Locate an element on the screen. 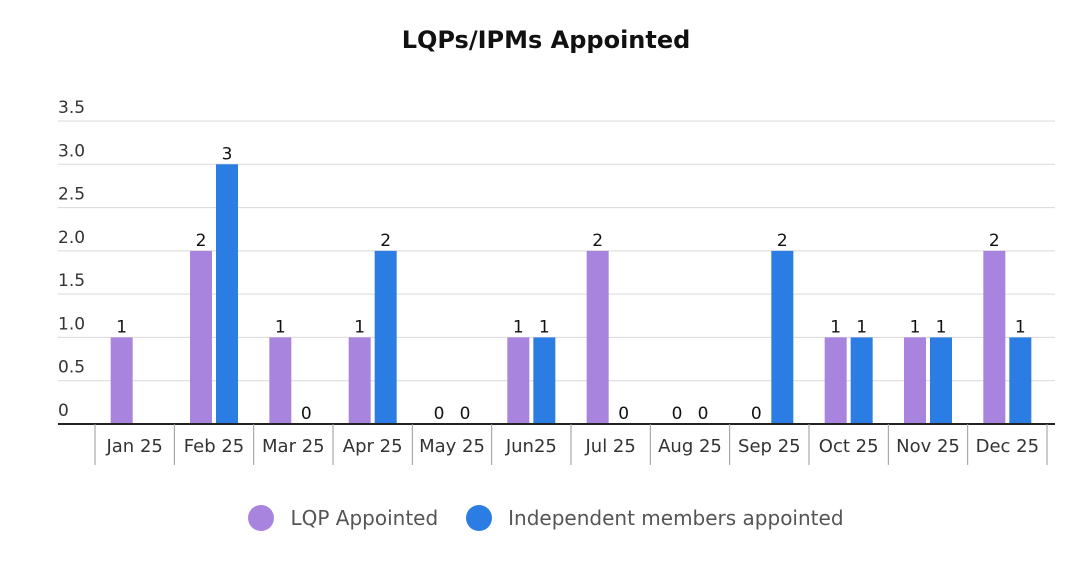  legend-label-lqp: LQP Appointed is located at coordinates (364, 518).